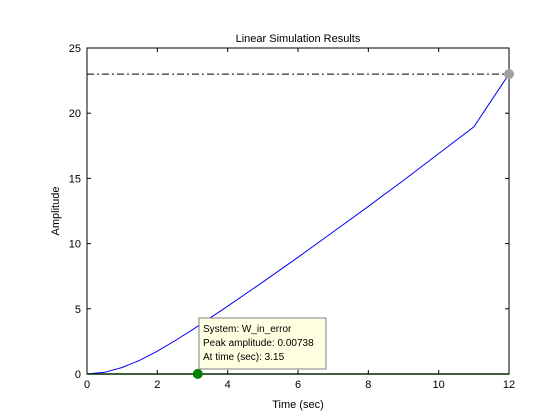 Image resolution: width=560 pixels, height=420 pixels. Describe the element at coordinates (247, 329) in the screenshot. I see `datatip-system: System: W_in_error` at that location.